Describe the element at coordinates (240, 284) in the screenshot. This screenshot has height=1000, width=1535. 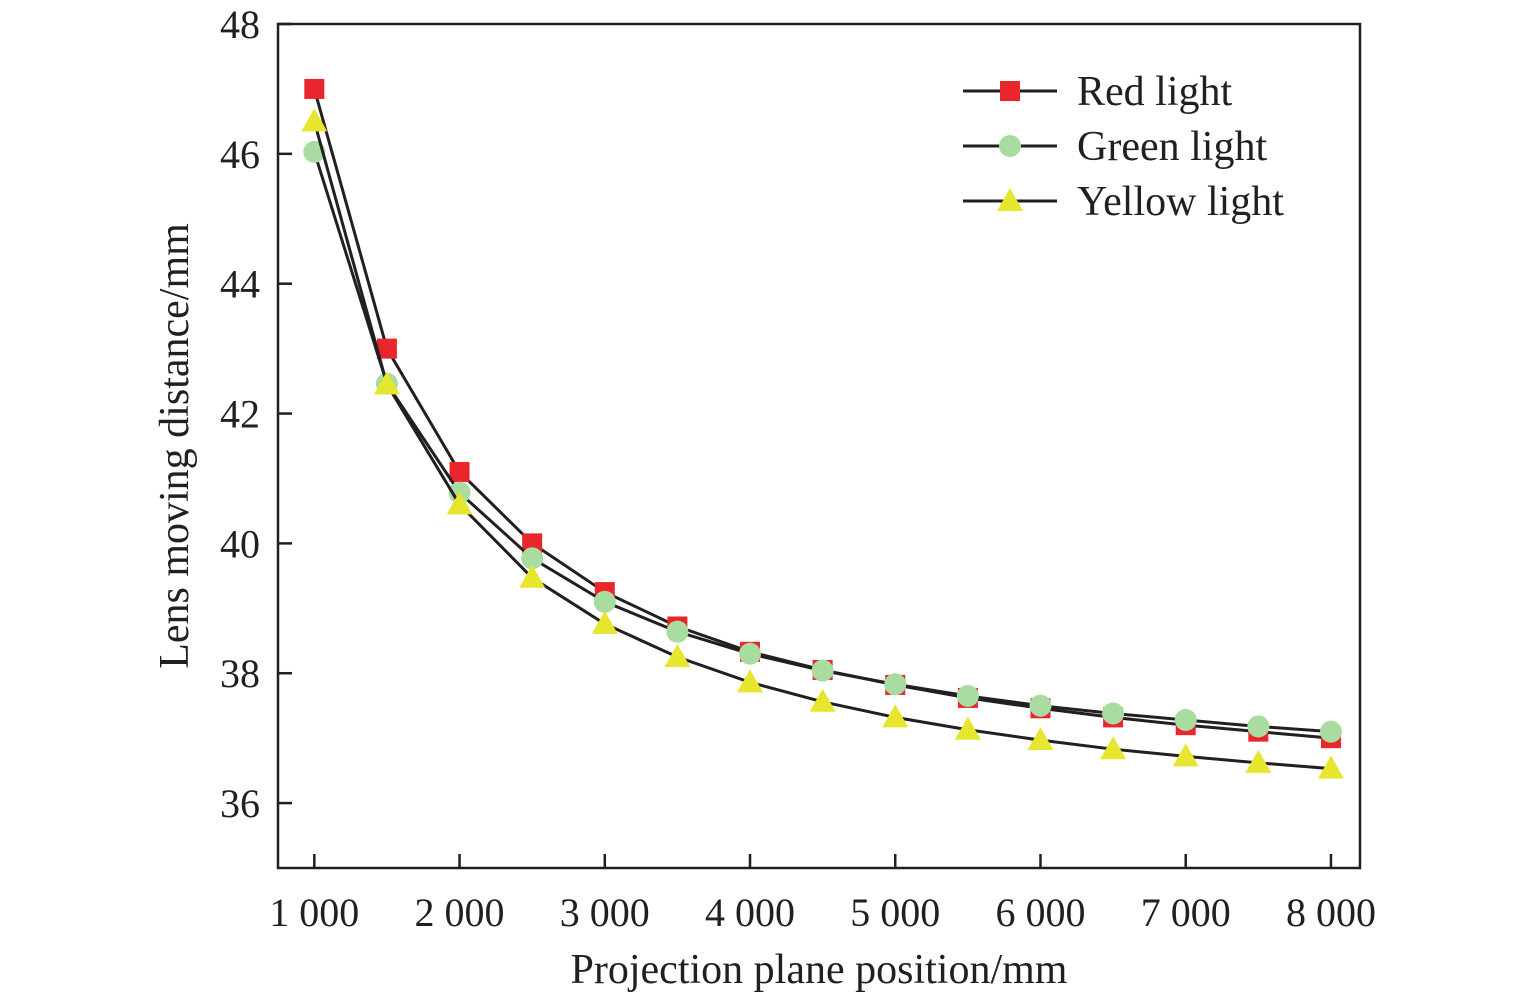
I see `y-tick-label: 44` at that location.